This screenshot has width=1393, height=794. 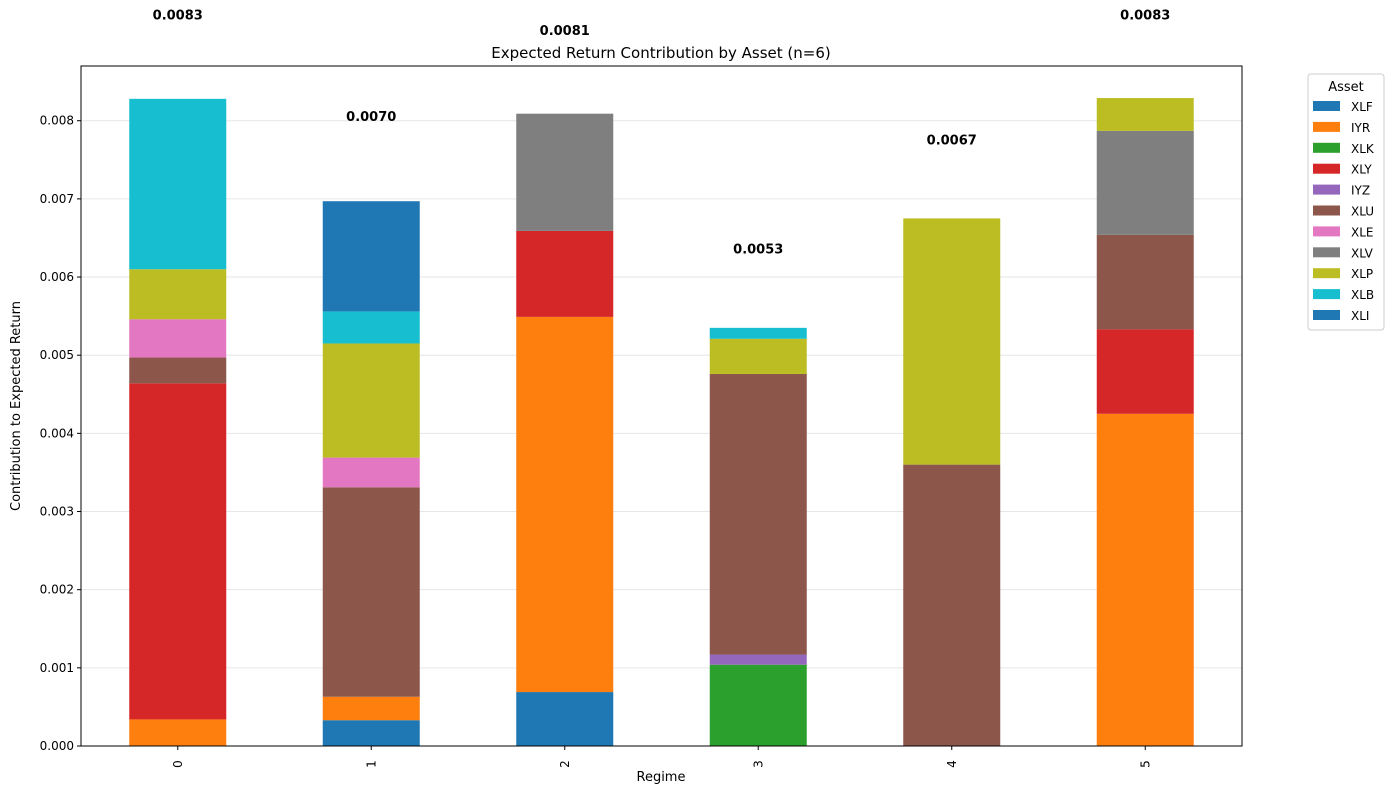 I want to click on y-tick-label: 0.000, so click(x=57, y=746).